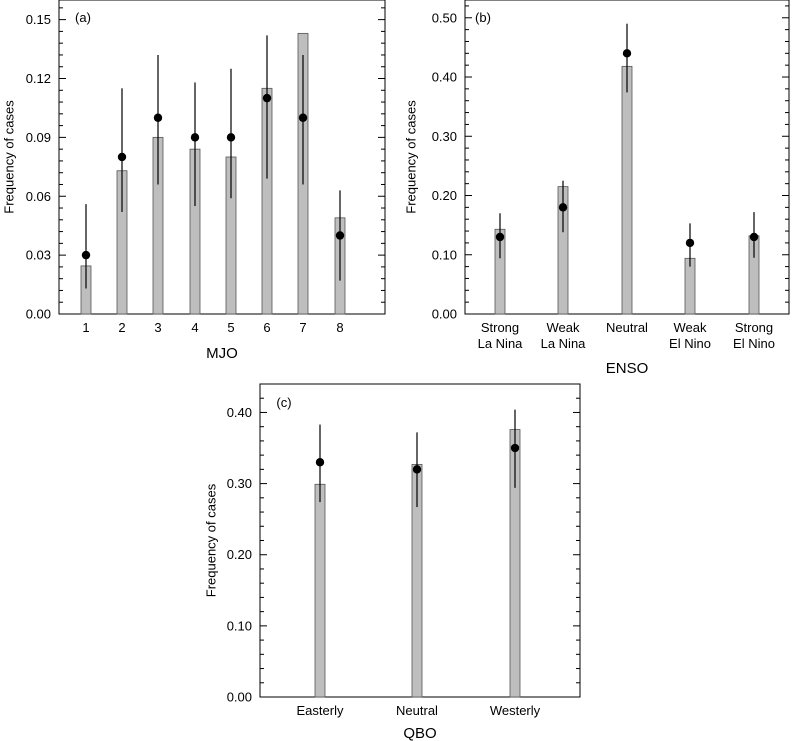  I want to click on x-tick-label: Easterly, so click(320, 710).